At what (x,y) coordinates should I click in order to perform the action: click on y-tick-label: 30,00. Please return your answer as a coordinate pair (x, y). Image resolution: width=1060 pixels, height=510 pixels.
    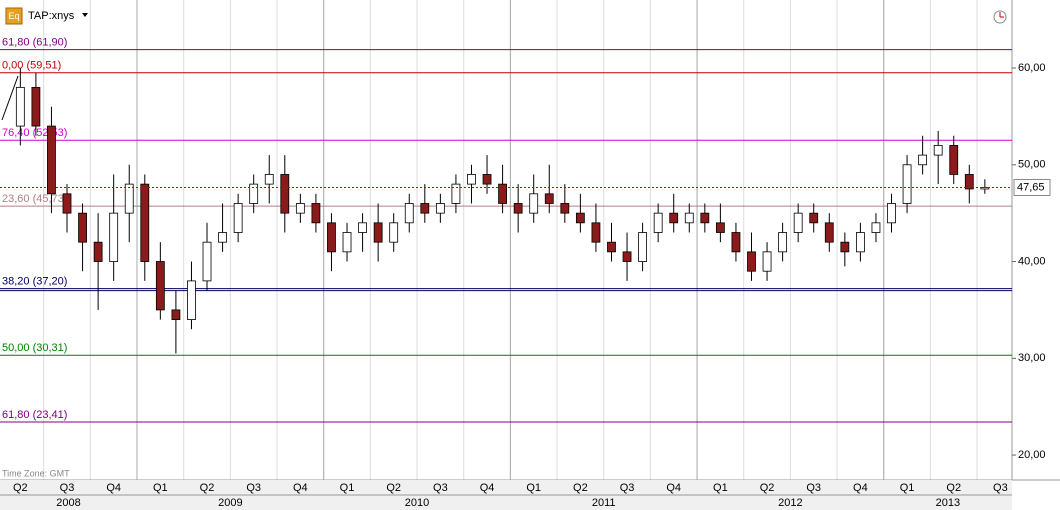
    Looking at the image, I should click on (1032, 358).